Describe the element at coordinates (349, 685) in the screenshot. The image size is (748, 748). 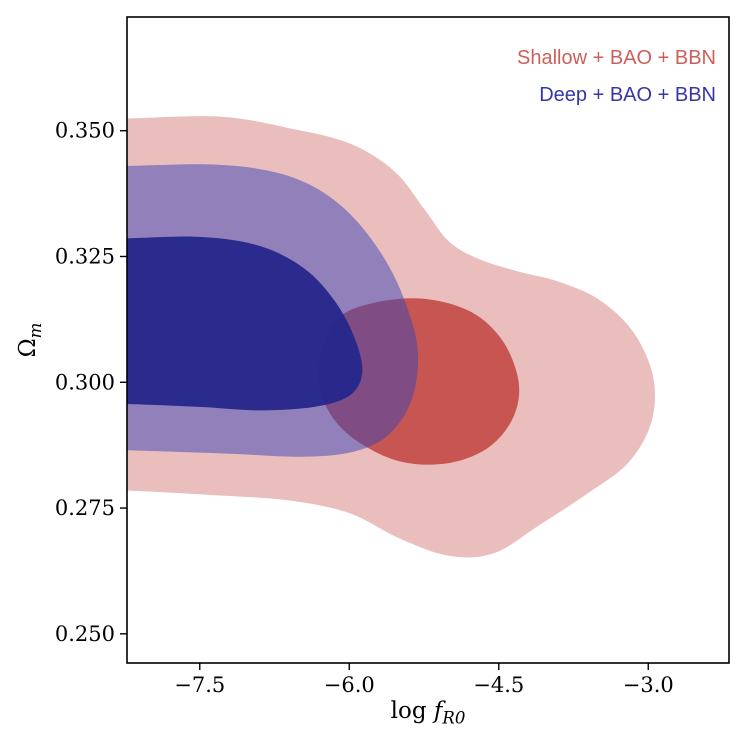
I see `x-tick-label: −6.0` at that location.